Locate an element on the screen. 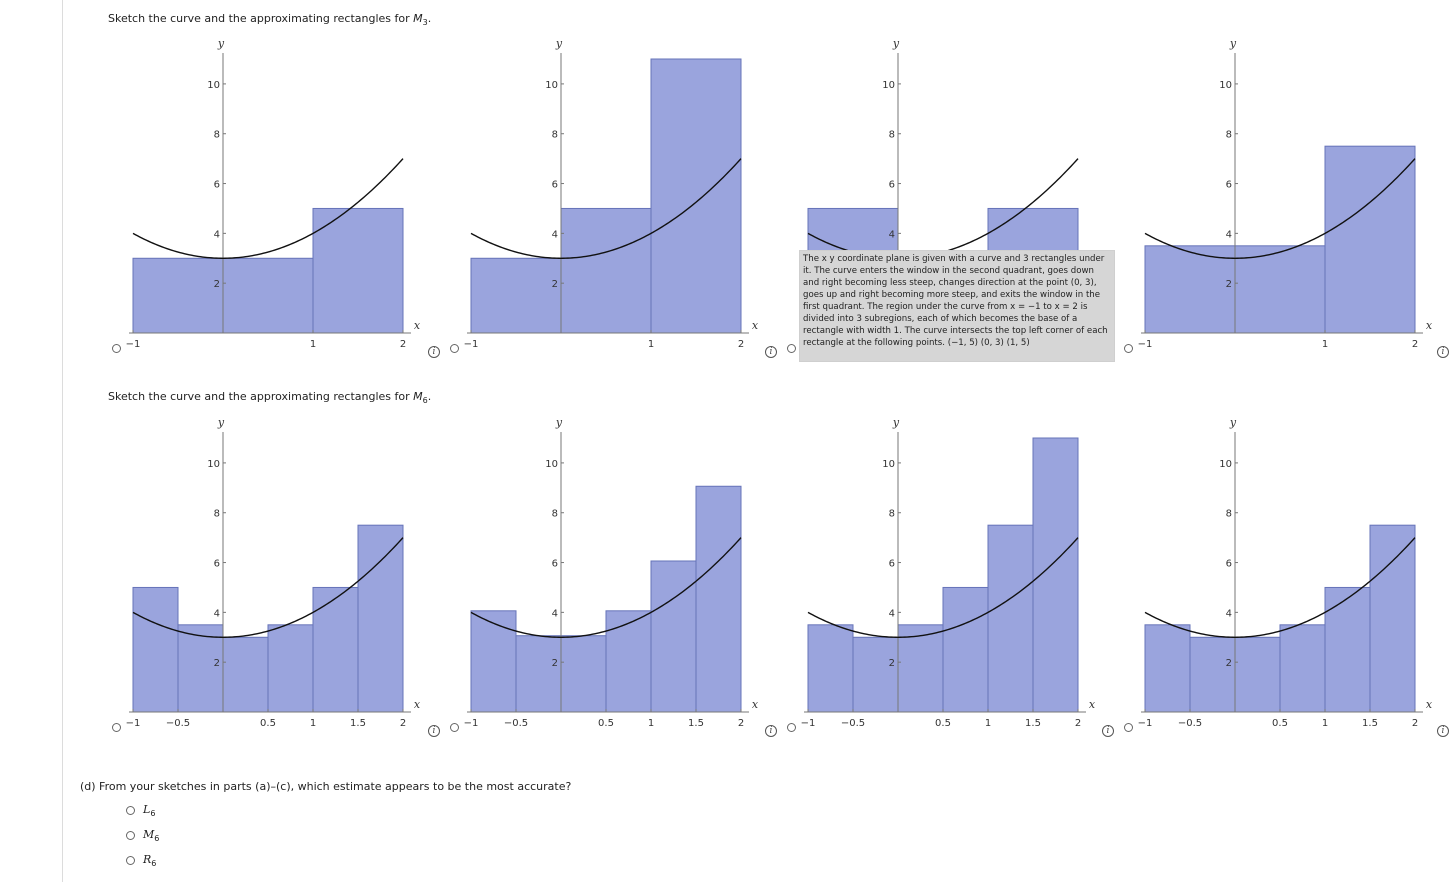 The image size is (1449, 882). m6-option-4-info-icon: i is located at coordinates (1443, 731).